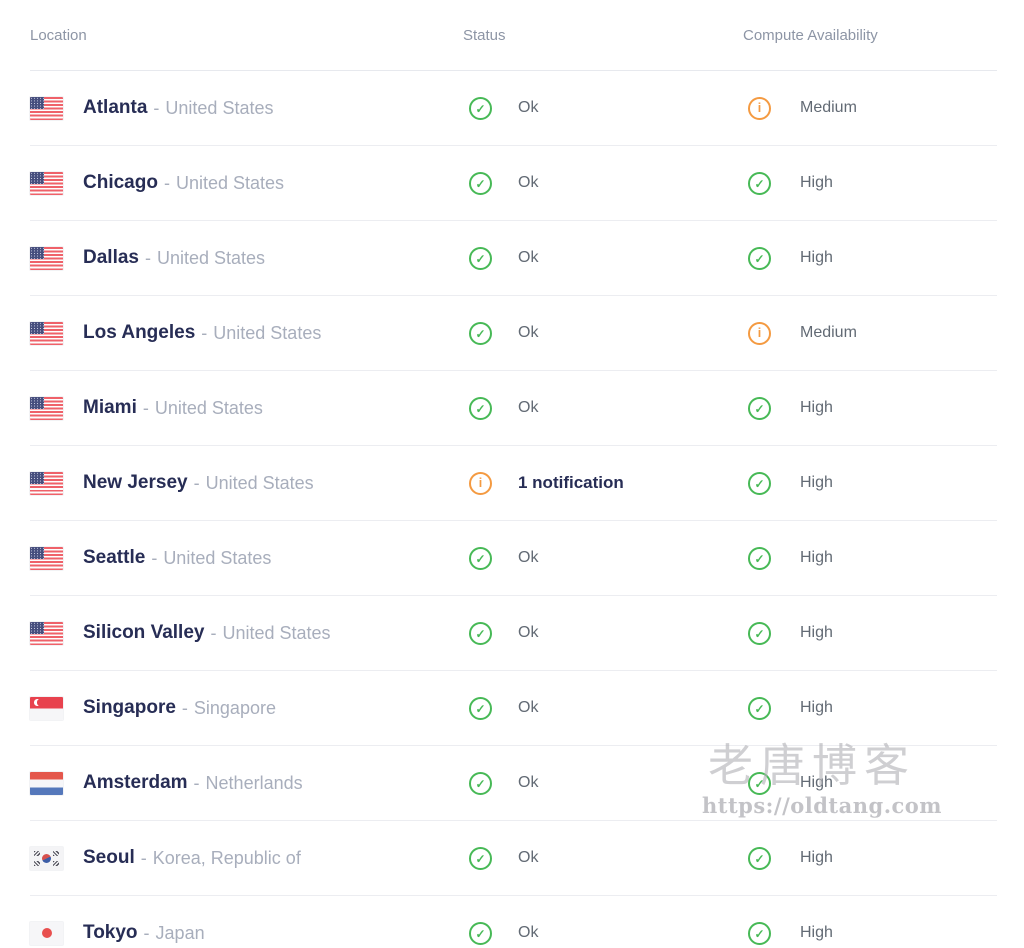  I want to click on city-name: Los Angeles, so click(139, 332).